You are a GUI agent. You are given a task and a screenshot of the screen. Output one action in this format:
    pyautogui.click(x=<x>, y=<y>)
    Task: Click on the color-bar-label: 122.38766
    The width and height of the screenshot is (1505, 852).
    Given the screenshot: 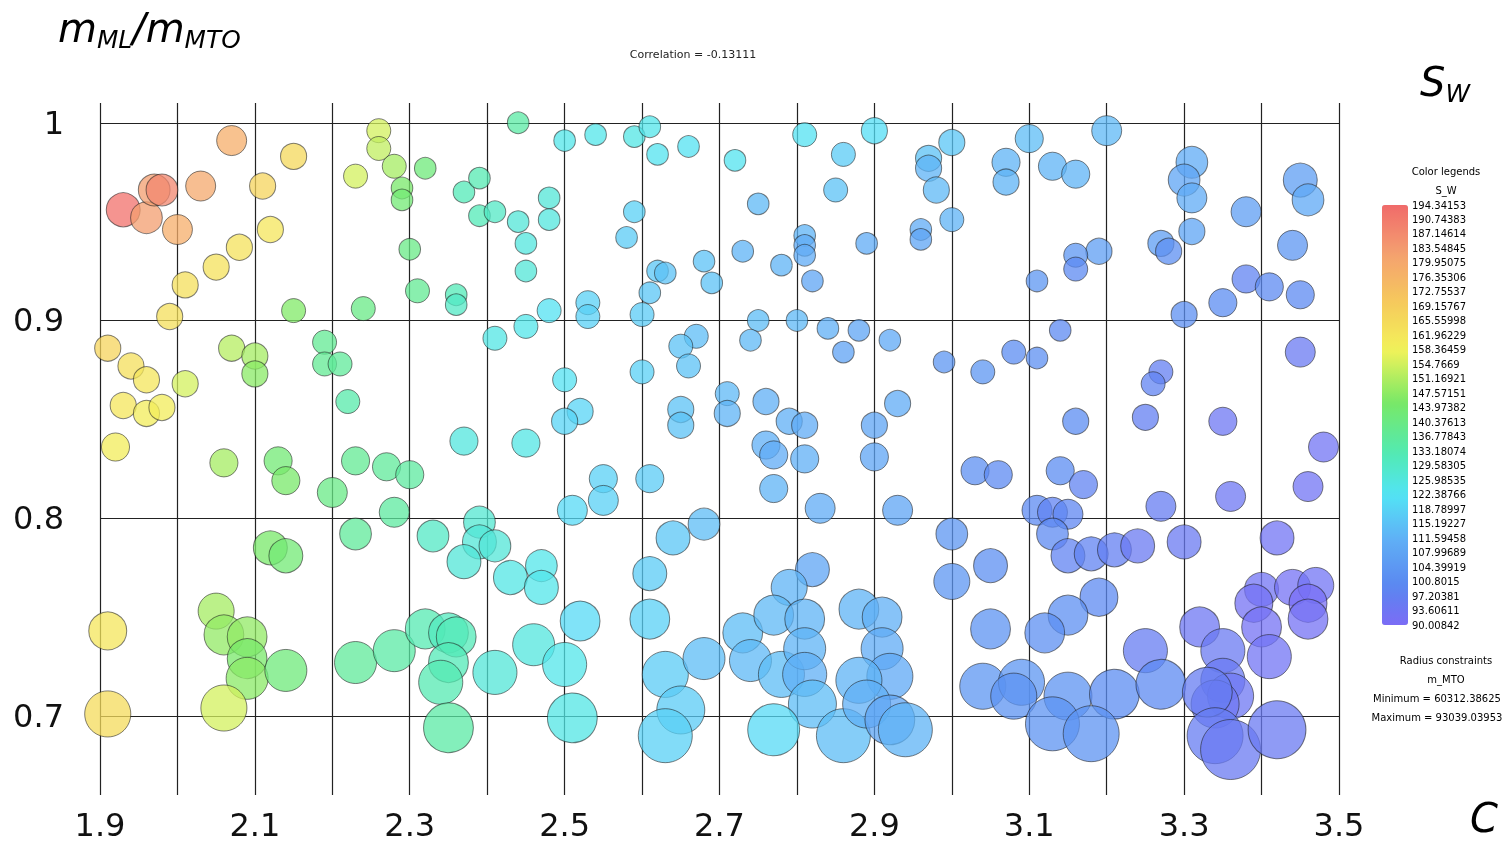 What is the action you would take?
    pyautogui.click(x=1439, y=495)
    